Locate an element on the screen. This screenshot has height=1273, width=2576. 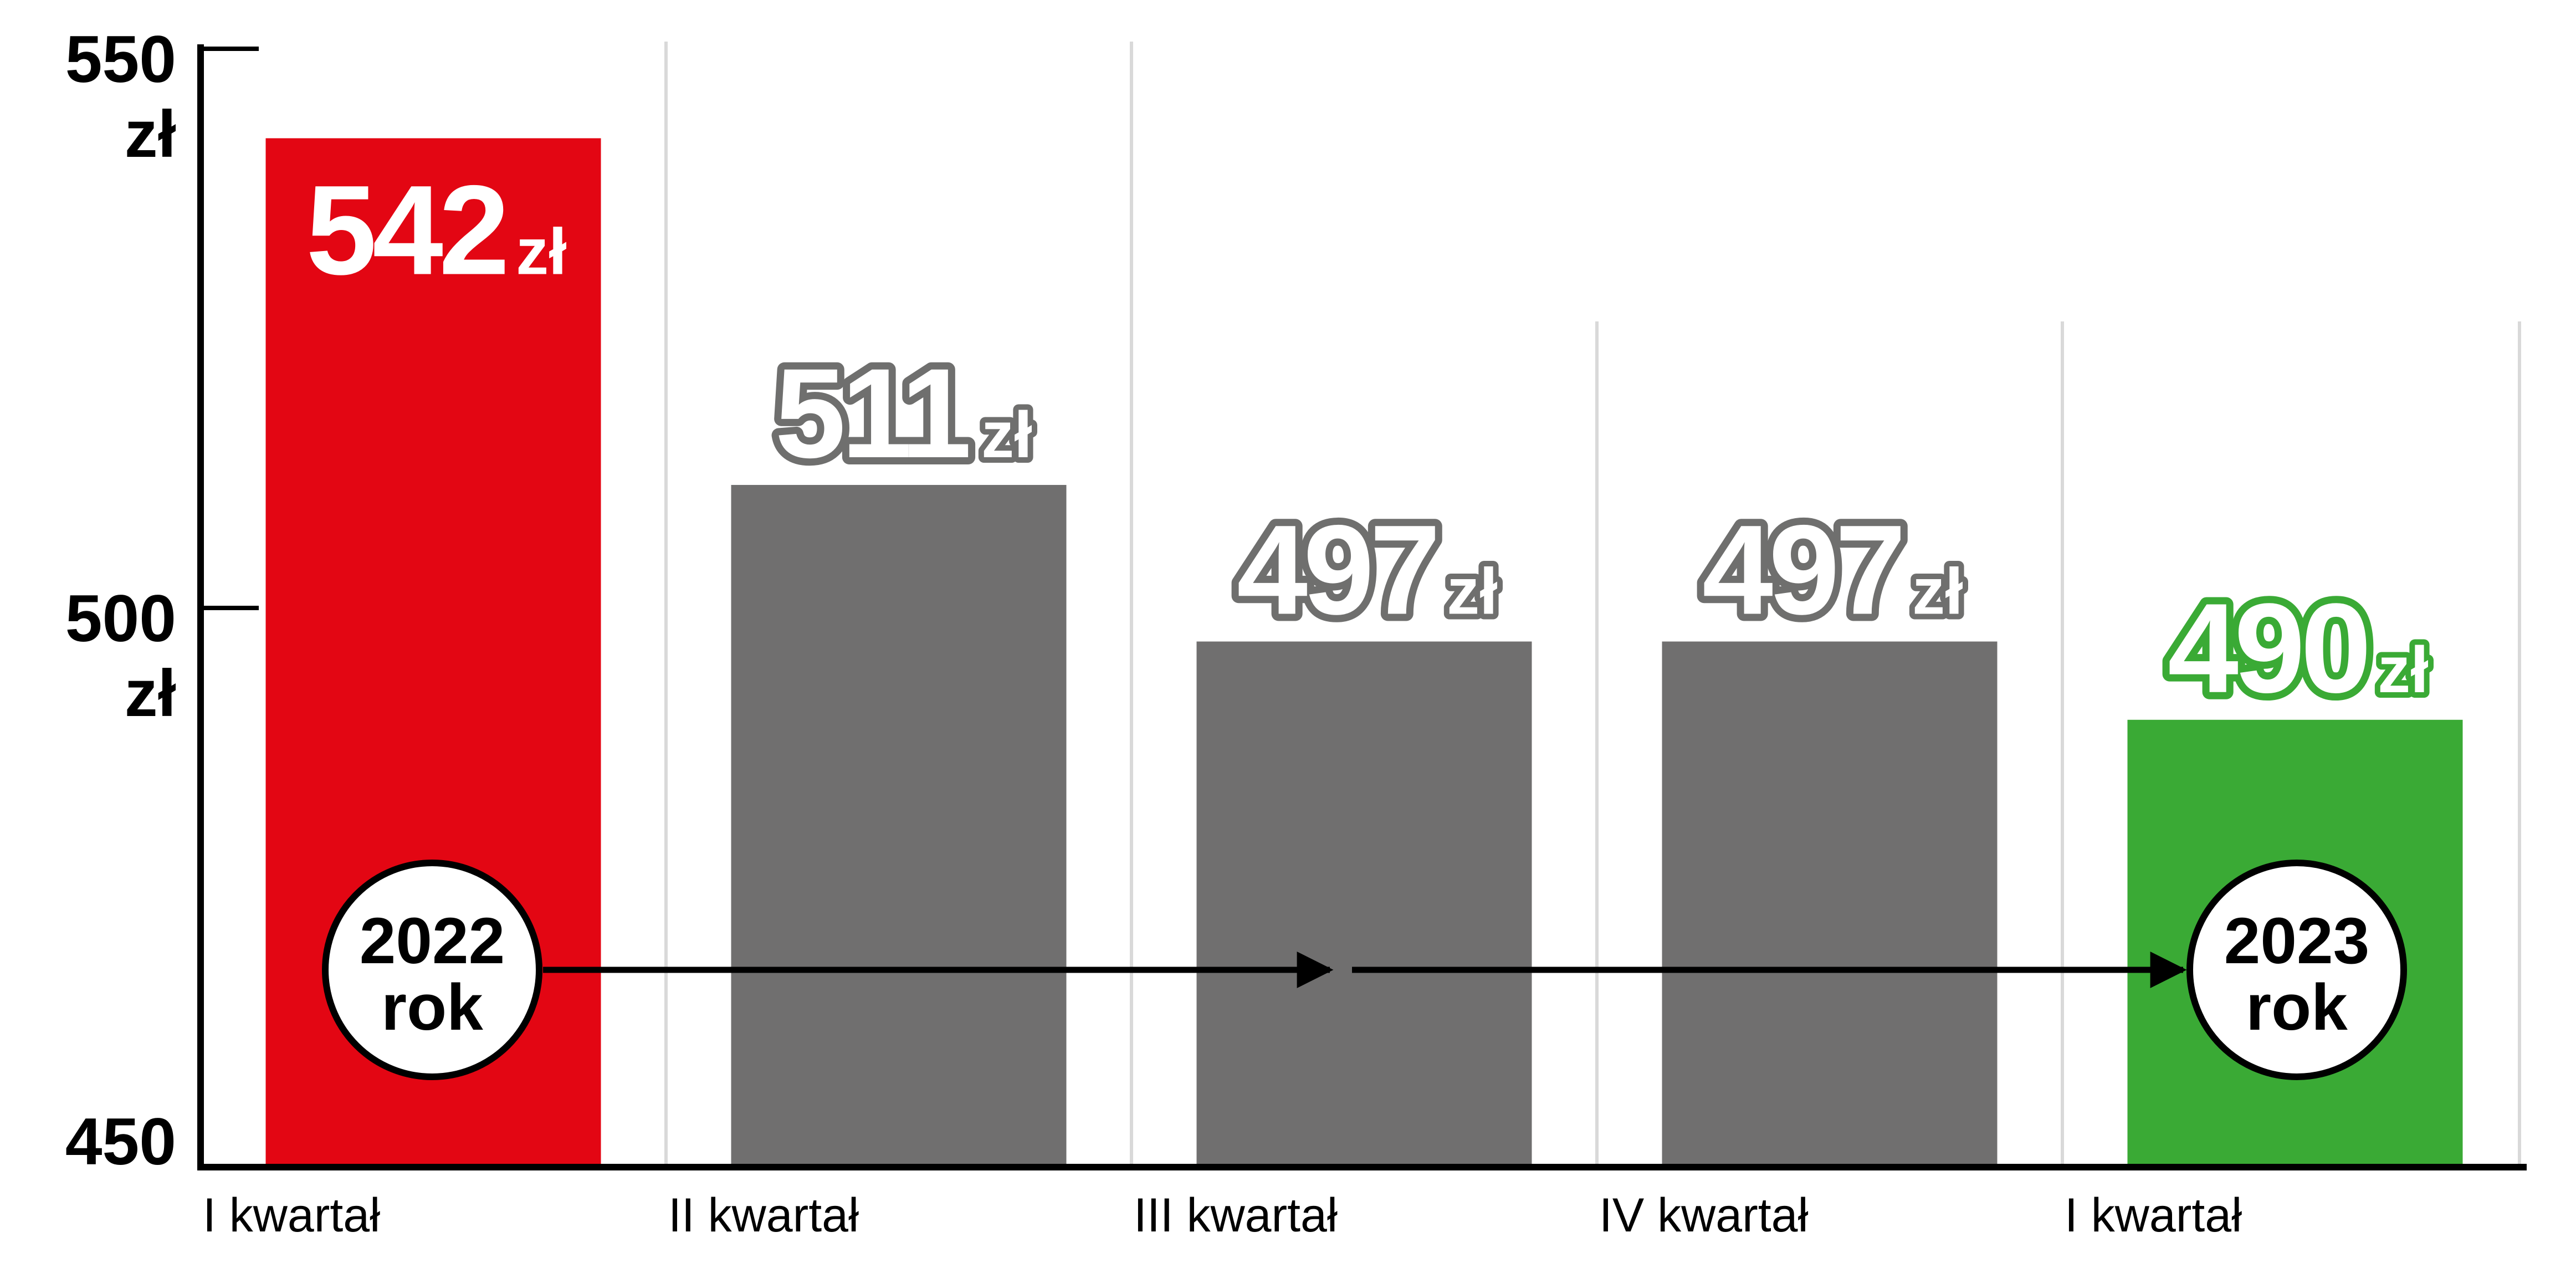
y-tick-label: 450 is located at coordinates (120, 1142).